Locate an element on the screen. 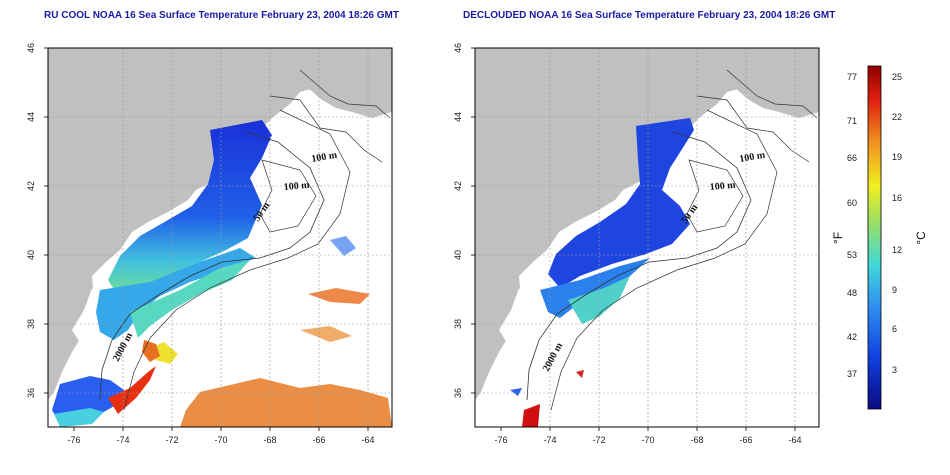  left-lat-tick: 38 is located at coordinates (31, 324).